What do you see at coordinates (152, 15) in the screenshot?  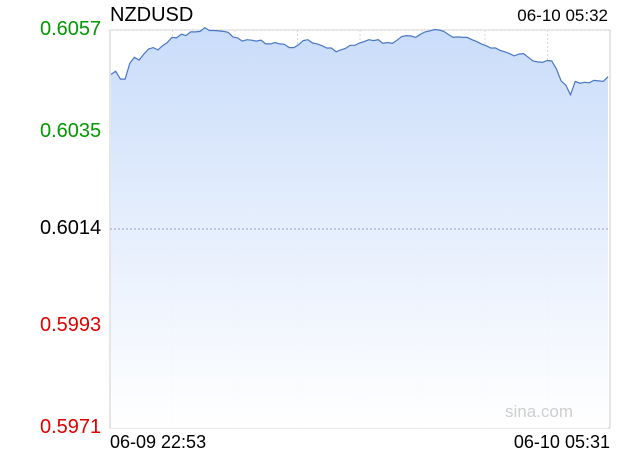 I see `chart-title: NZDUSD` at bounding box center [152, 15].